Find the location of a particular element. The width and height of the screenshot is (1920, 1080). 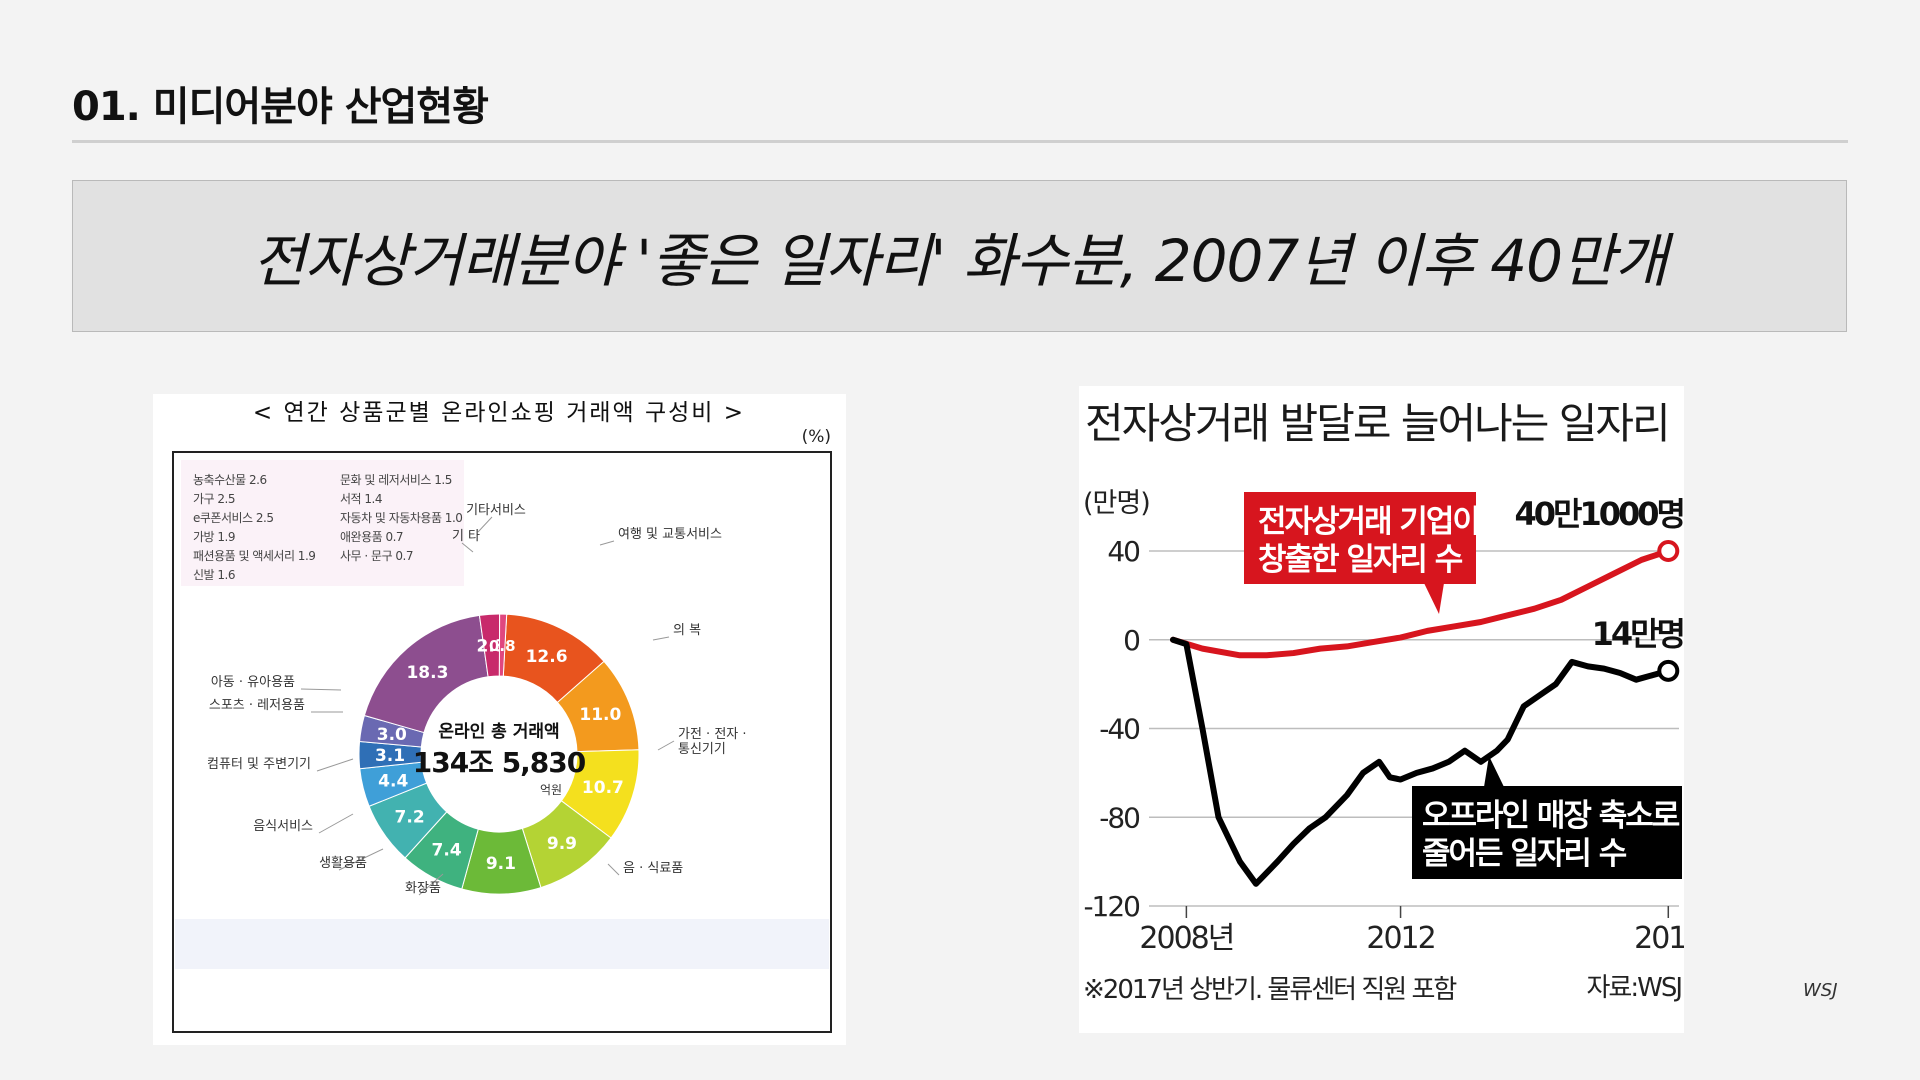

donut-slice-value: 10.7 is located at coordinates (603, 788).